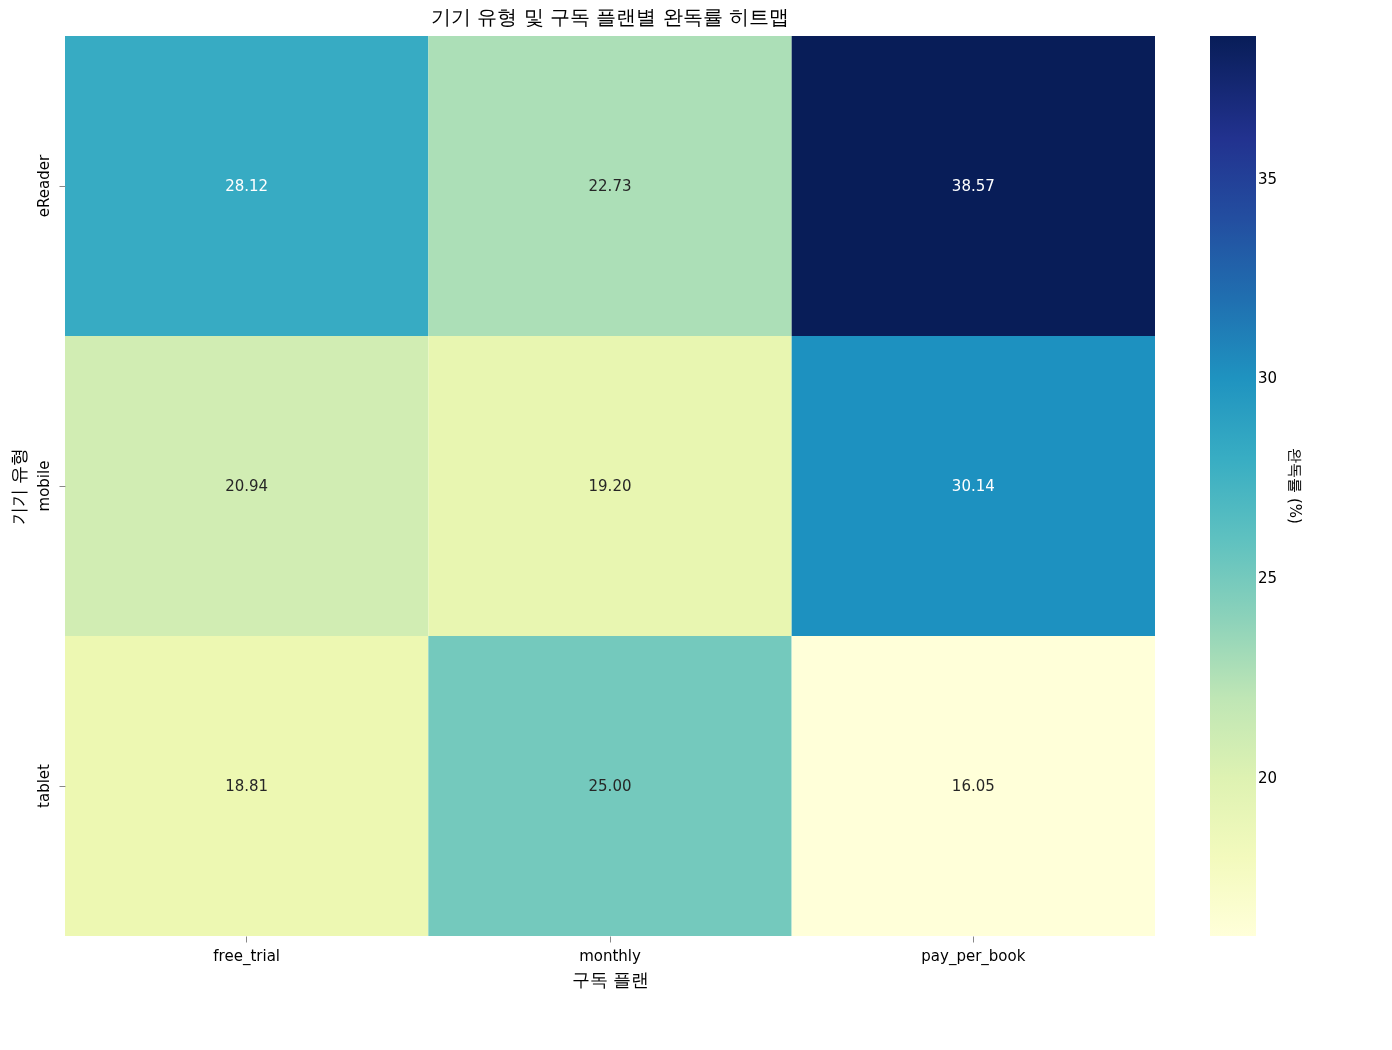 This screenshot has width=1392, height=1050. What do you see at coordinates (247, 786) in the screenshot?
I see `data-label: 18.81` at bounding box center [247, 786].